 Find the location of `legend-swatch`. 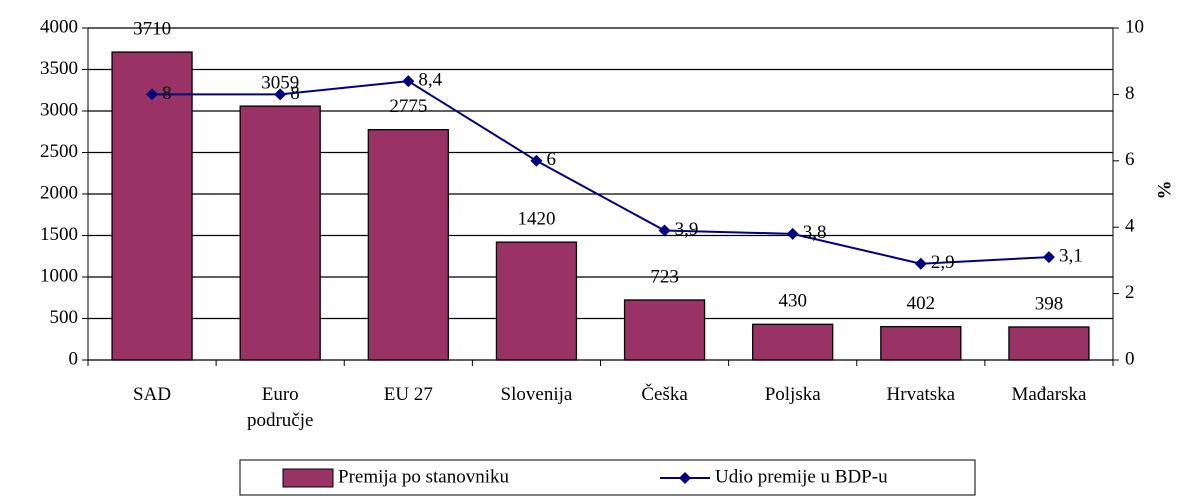

legend-swatch is located at coordinates (308, 478).